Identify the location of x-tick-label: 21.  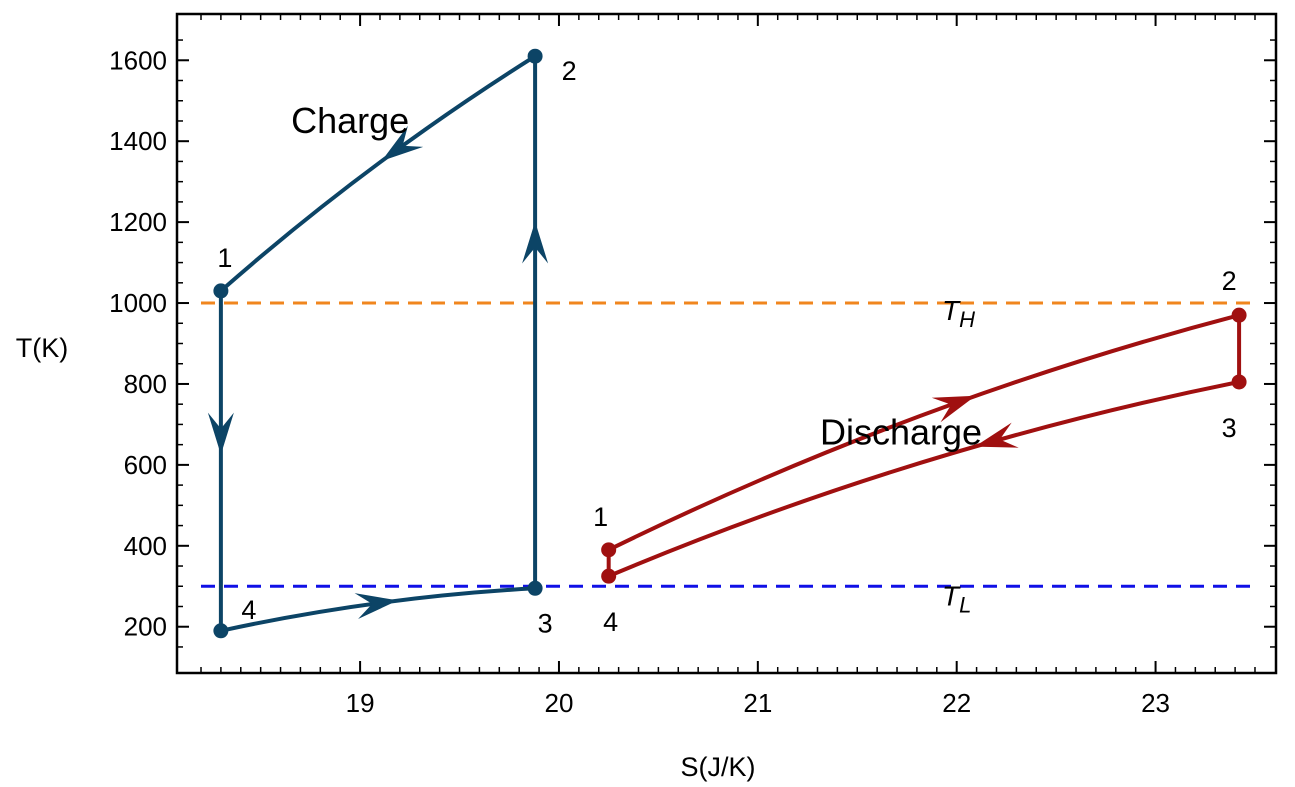
(757, 703).